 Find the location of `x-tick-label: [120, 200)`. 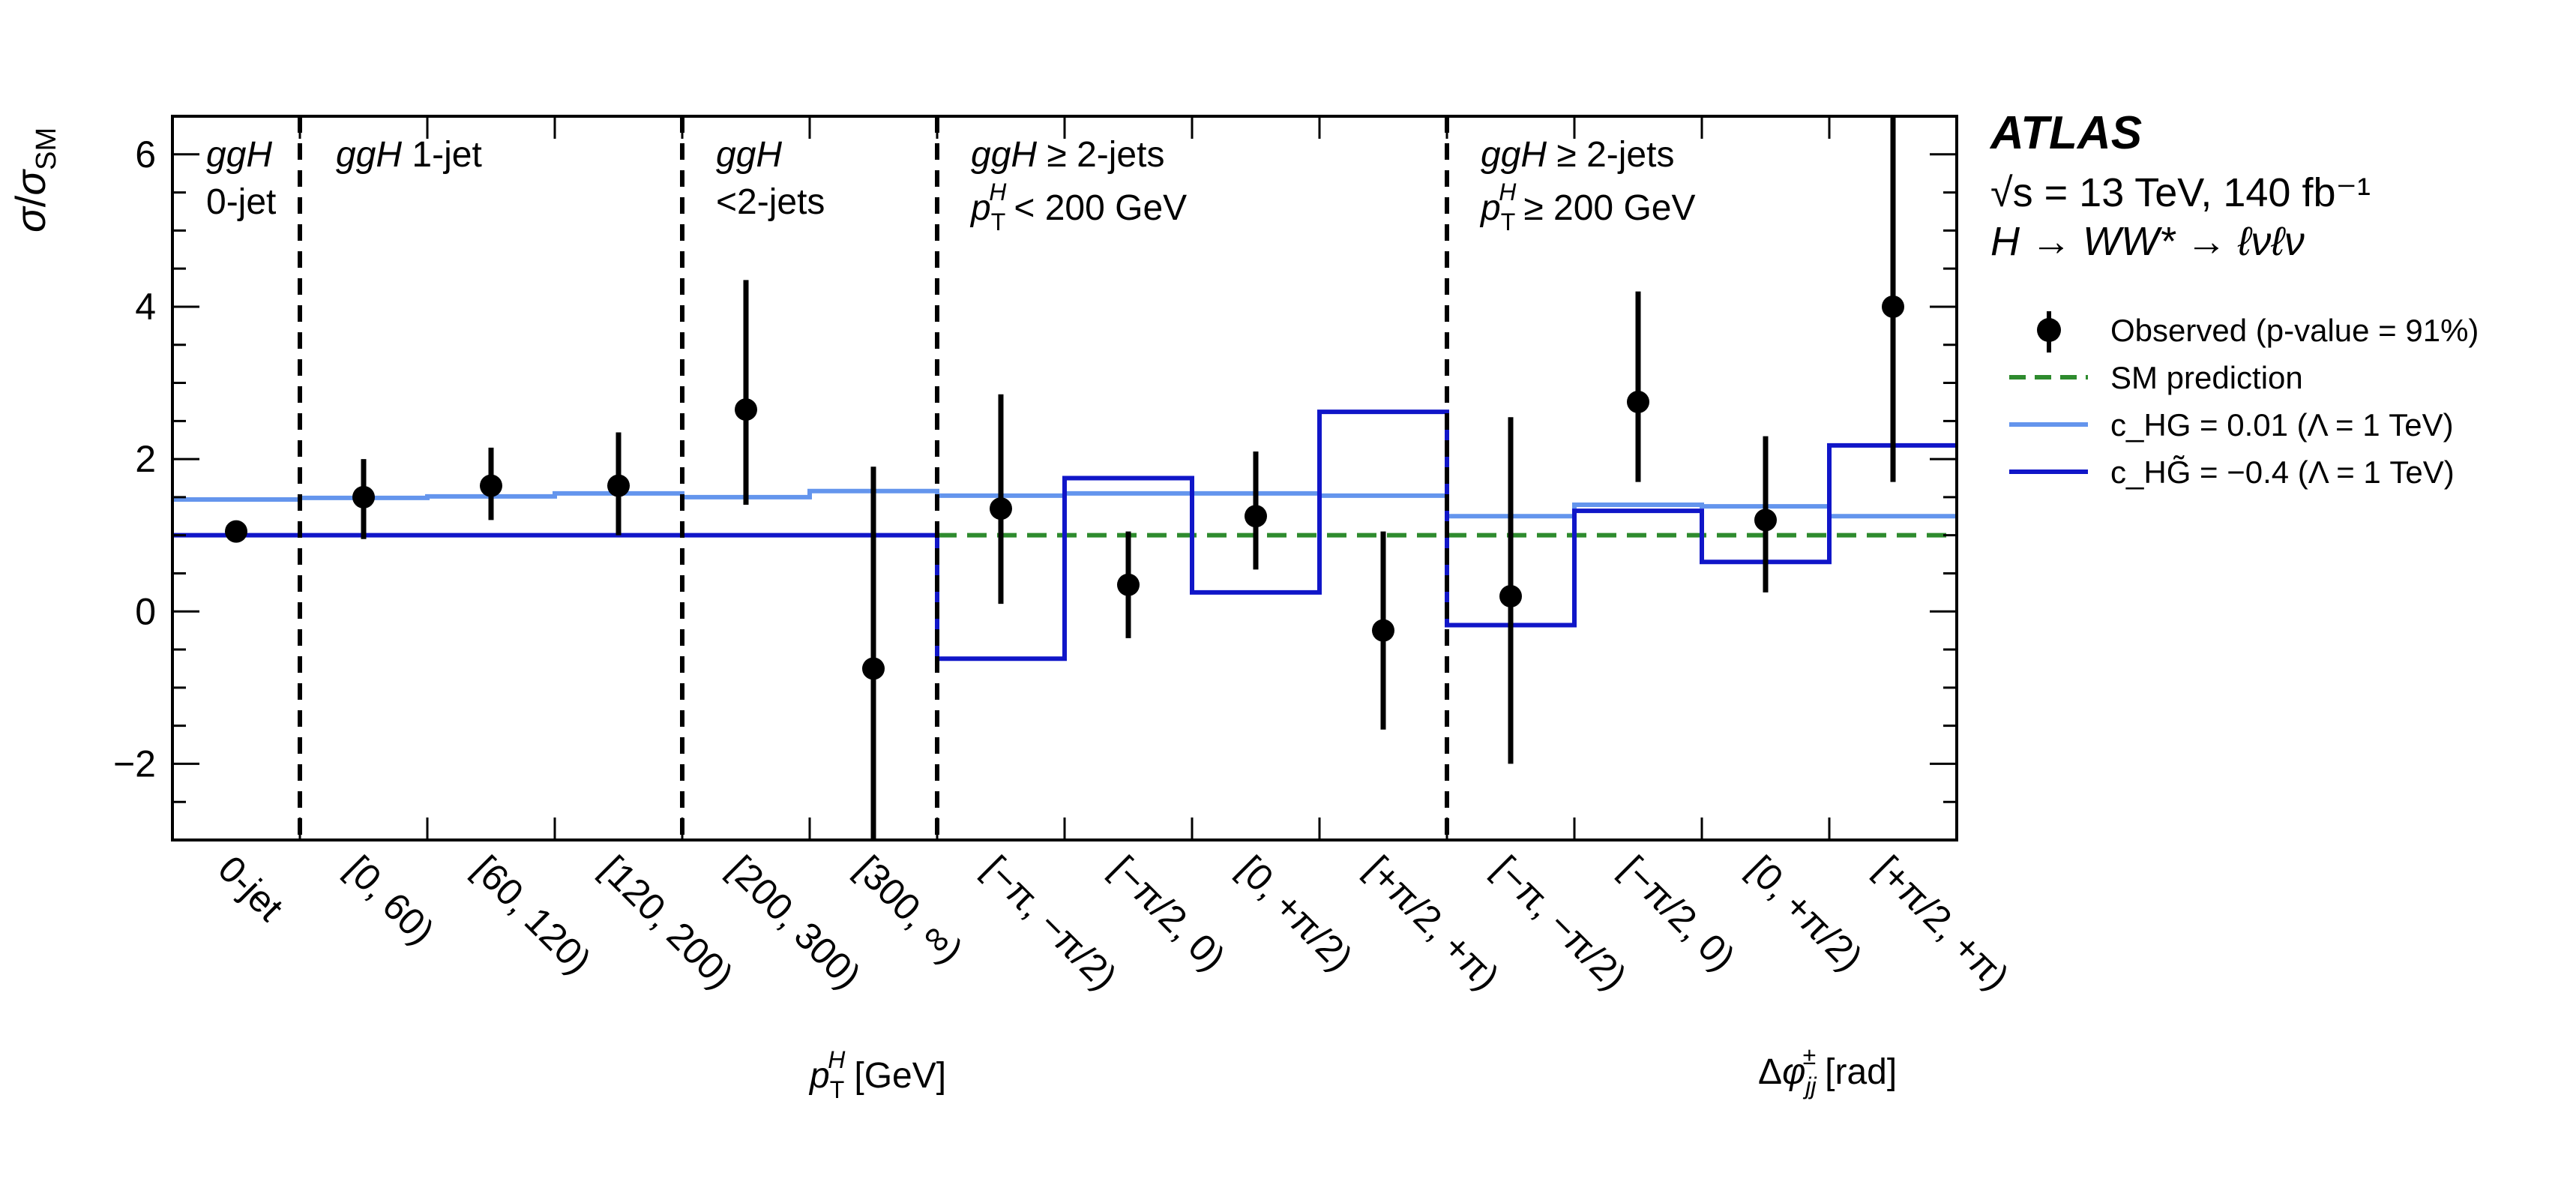

x-tick-label: [120, 200) is located at coordinates (666, 922).